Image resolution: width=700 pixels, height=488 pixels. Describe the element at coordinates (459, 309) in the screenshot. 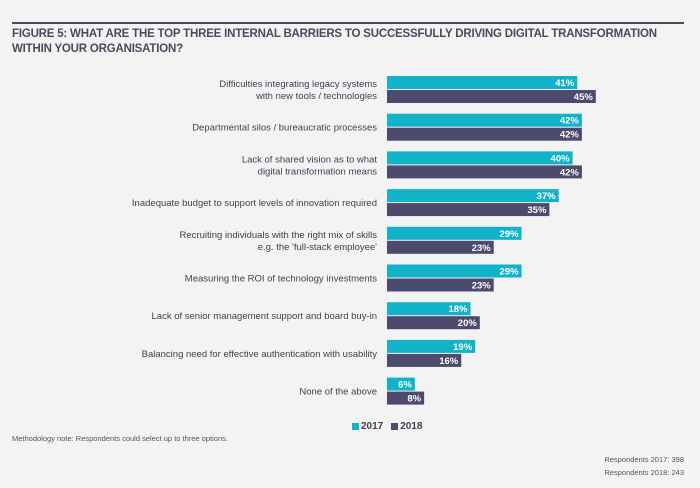

I see `value-label-2017: 18%` at that location.